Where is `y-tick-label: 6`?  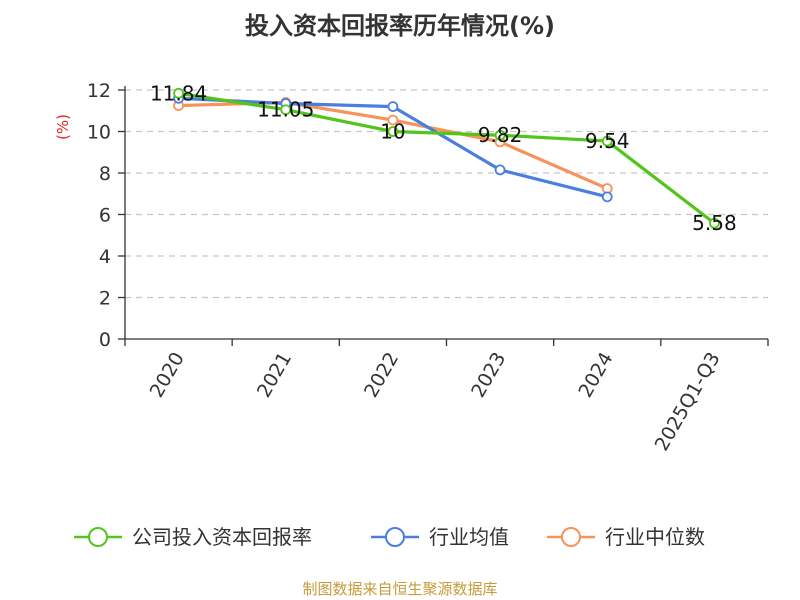 y-tick-label: 6 is located at coordinates (105, 216).